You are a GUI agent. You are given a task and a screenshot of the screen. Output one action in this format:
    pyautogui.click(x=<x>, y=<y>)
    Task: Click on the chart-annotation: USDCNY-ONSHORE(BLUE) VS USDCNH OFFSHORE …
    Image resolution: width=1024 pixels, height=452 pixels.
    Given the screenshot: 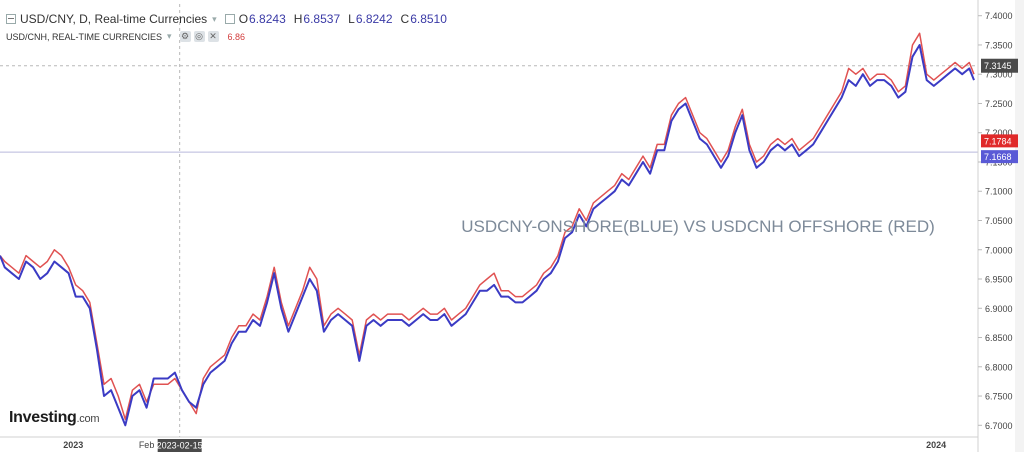 What is the action you would take?
    pyautogui.click(x=698, y=226)
    